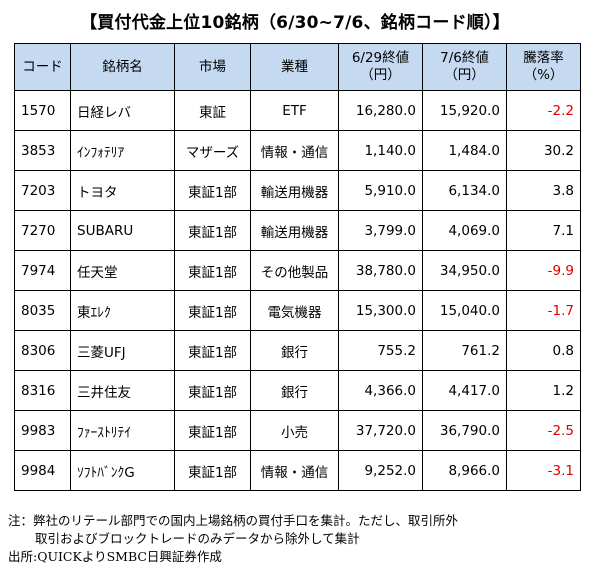 The height and width of the screenshot is (576, 590). I want to click on table-row: 8306 三菱UFJ 東証1部 銀行 755.2 761.2 0.8, so click(297, 350).